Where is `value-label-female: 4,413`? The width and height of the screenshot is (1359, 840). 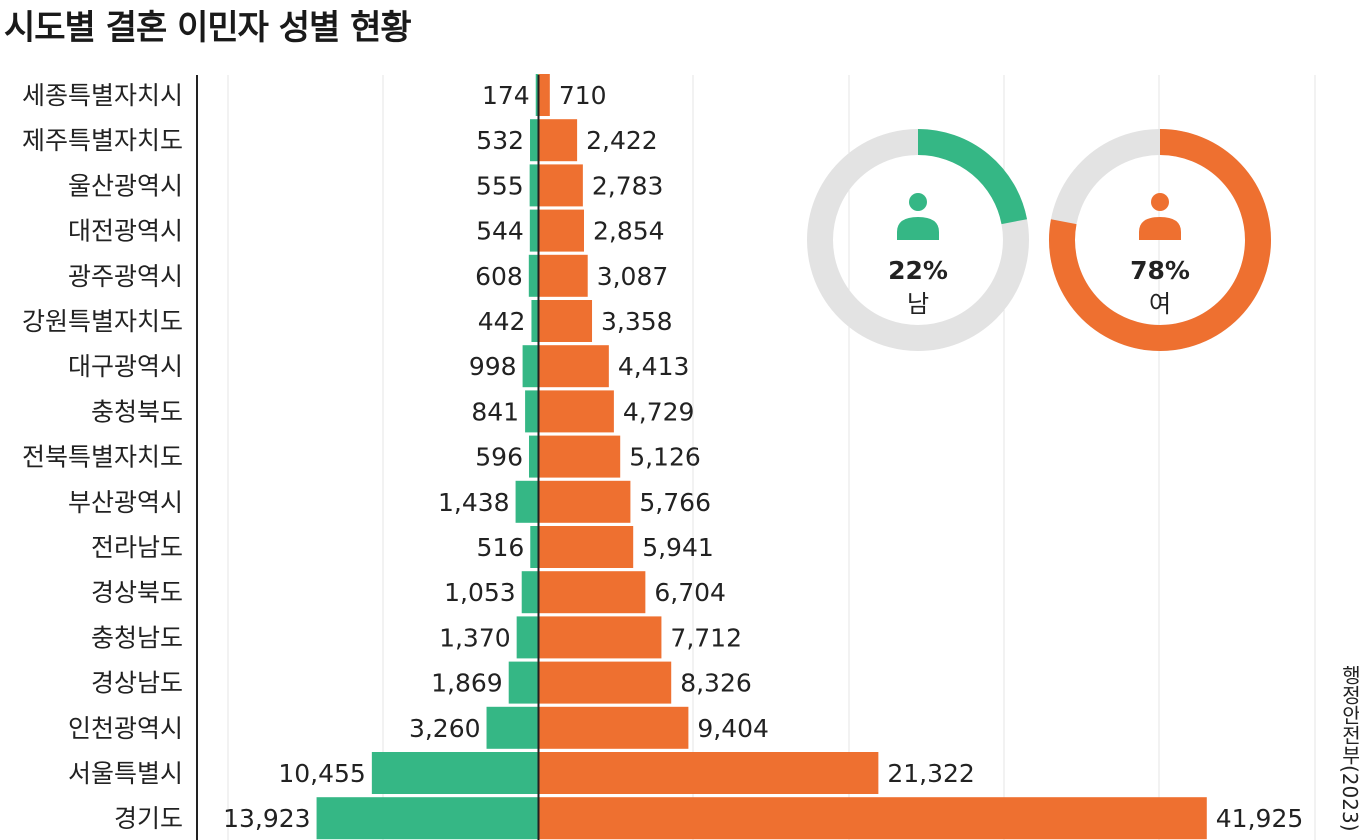 value-label-female: 4,413 is located at coordinates (654, 366).